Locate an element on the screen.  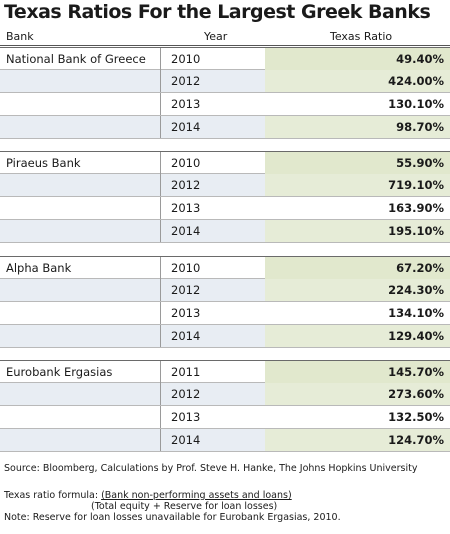
table-header: Bank Year Texas Ratio is located at coordinates (225, 37).